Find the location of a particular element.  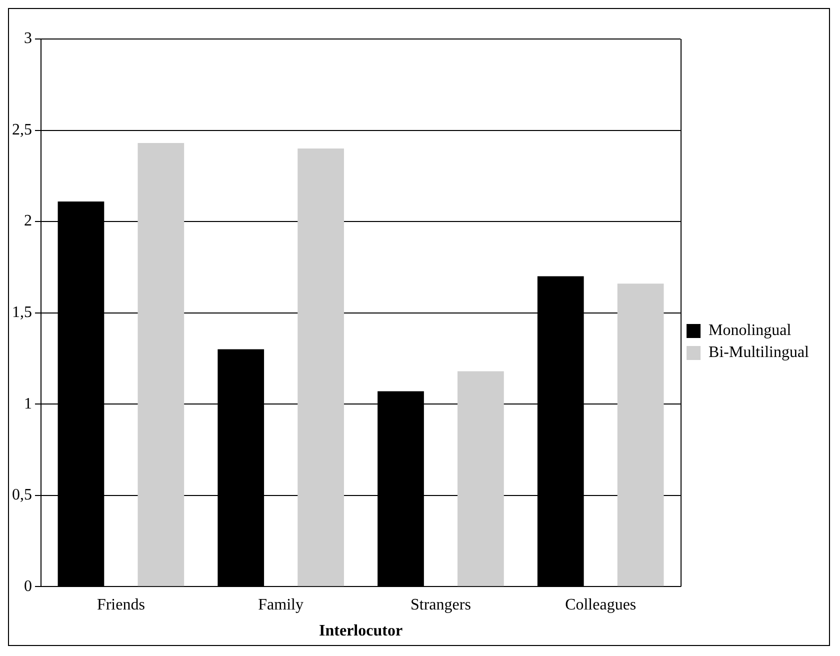

x-axis-title: Interlocutor is located at coordinates (361, 631).